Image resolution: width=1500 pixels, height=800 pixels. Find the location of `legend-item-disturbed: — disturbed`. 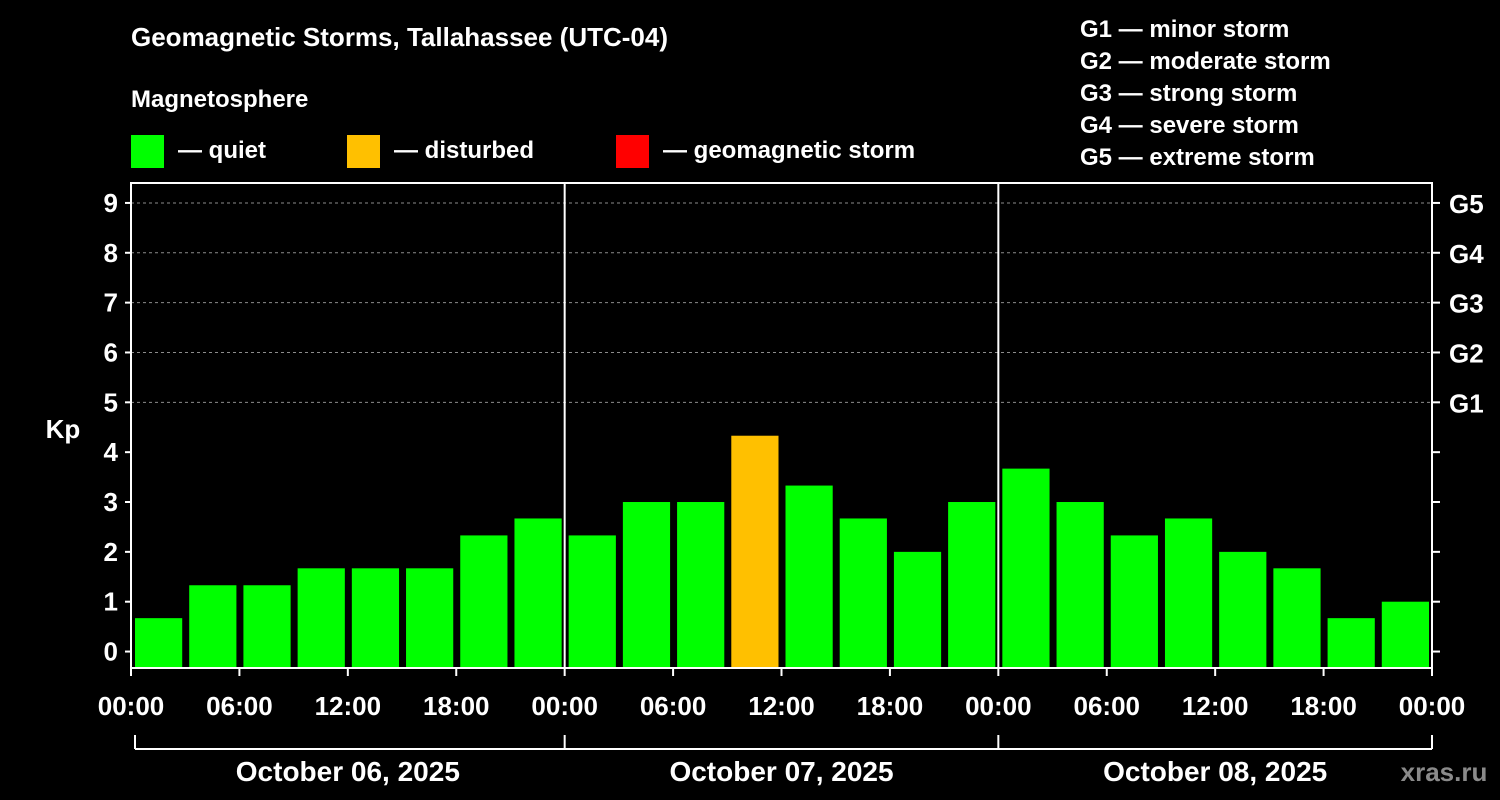

legend-item-disturbed: — disturbed is located at coordinates (440, 151).